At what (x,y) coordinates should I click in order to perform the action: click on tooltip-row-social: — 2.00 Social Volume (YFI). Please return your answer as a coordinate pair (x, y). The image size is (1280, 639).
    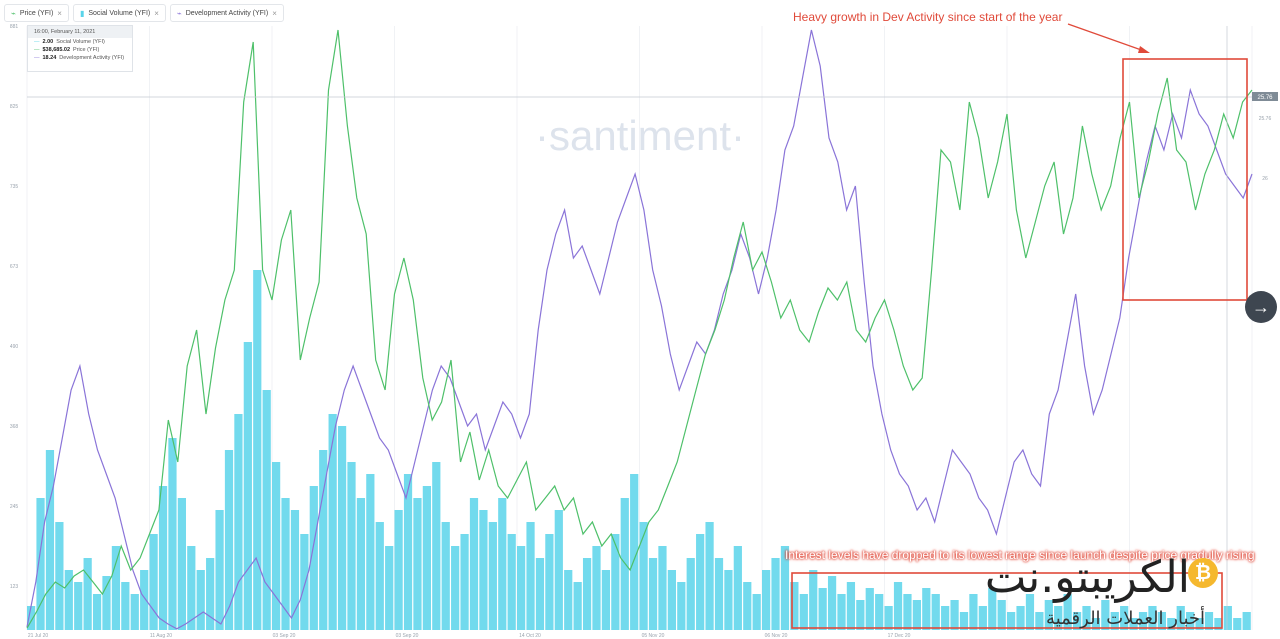
    Looking at the image, I should click on (80, 42).